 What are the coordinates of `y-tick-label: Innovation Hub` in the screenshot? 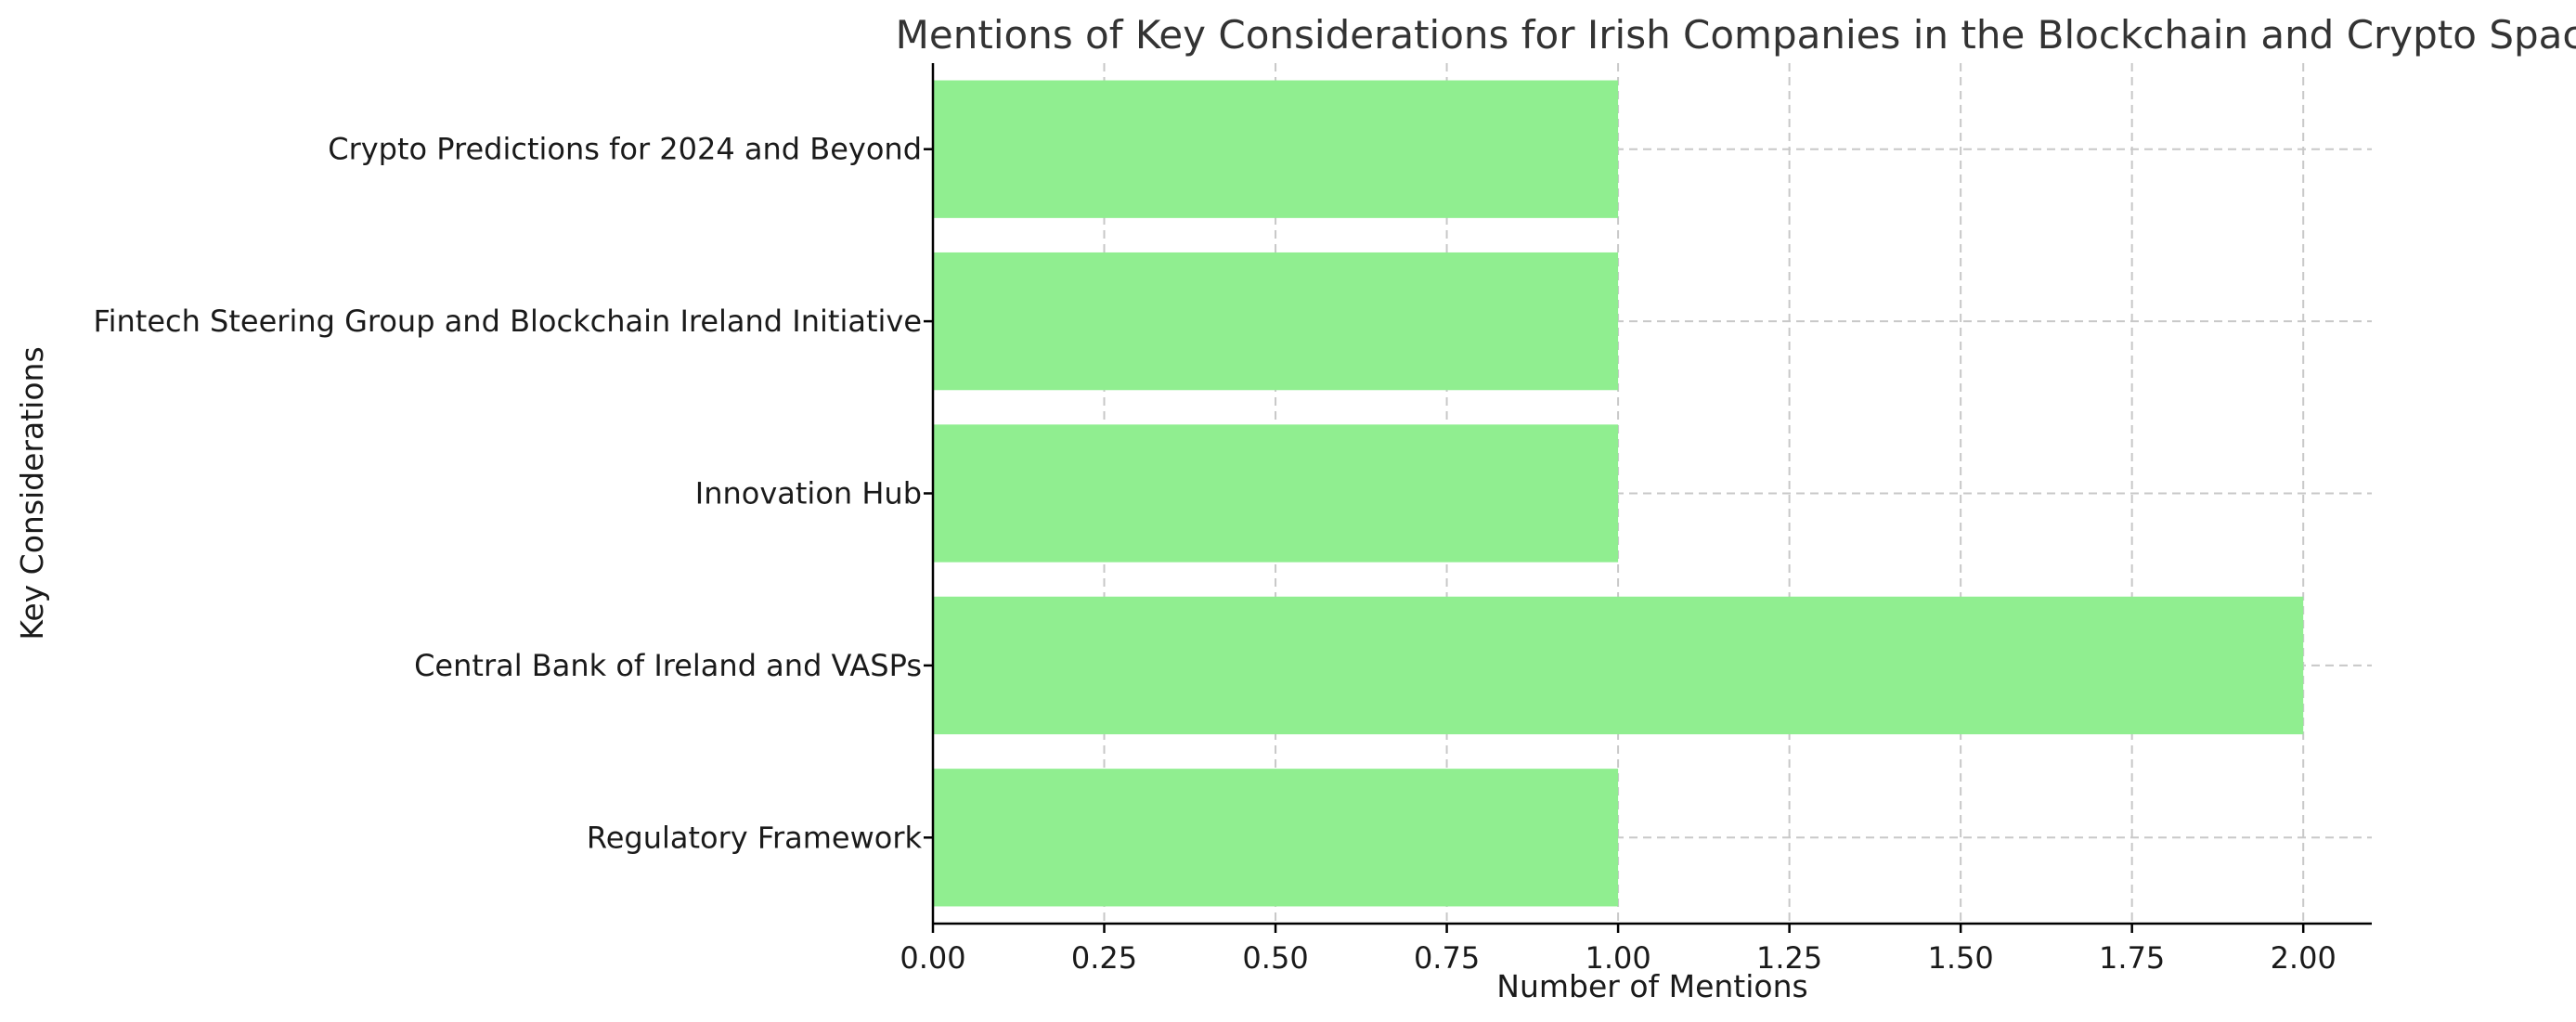 It's located at (808, 494).